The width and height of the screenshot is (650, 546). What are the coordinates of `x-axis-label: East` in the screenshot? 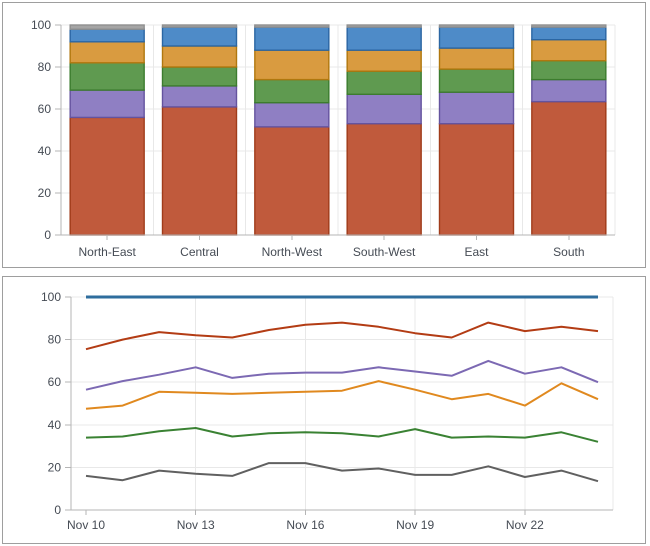 It's located at (476, 252).